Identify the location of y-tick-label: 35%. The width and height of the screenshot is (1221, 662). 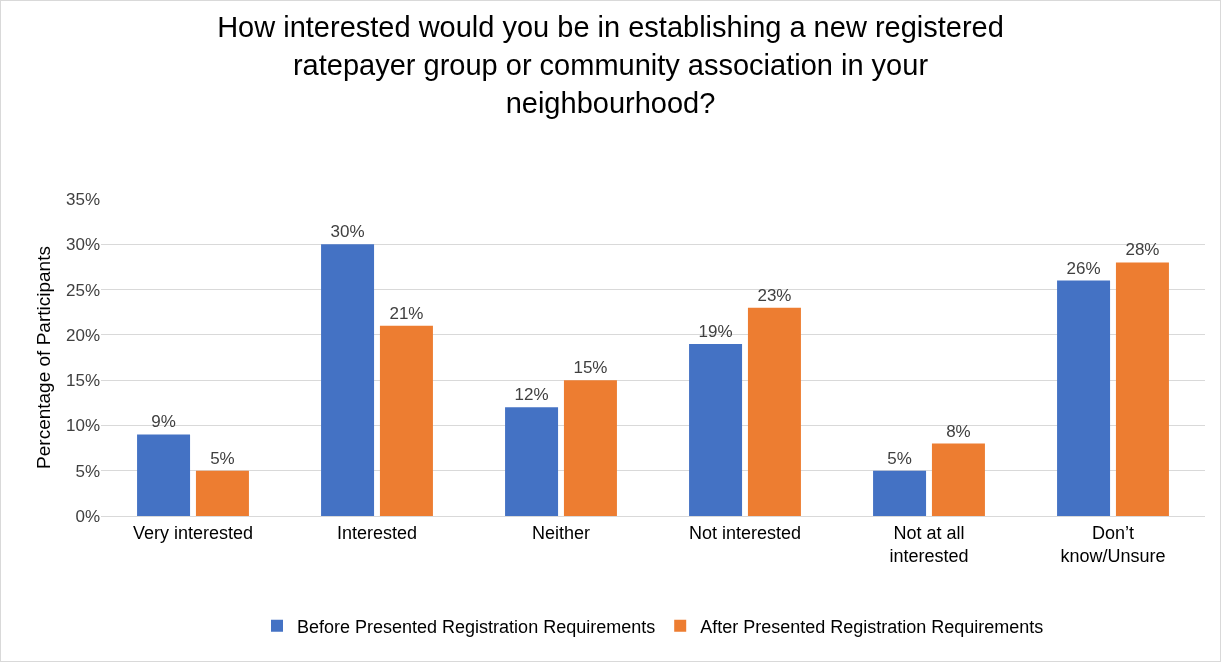
(82, 199).